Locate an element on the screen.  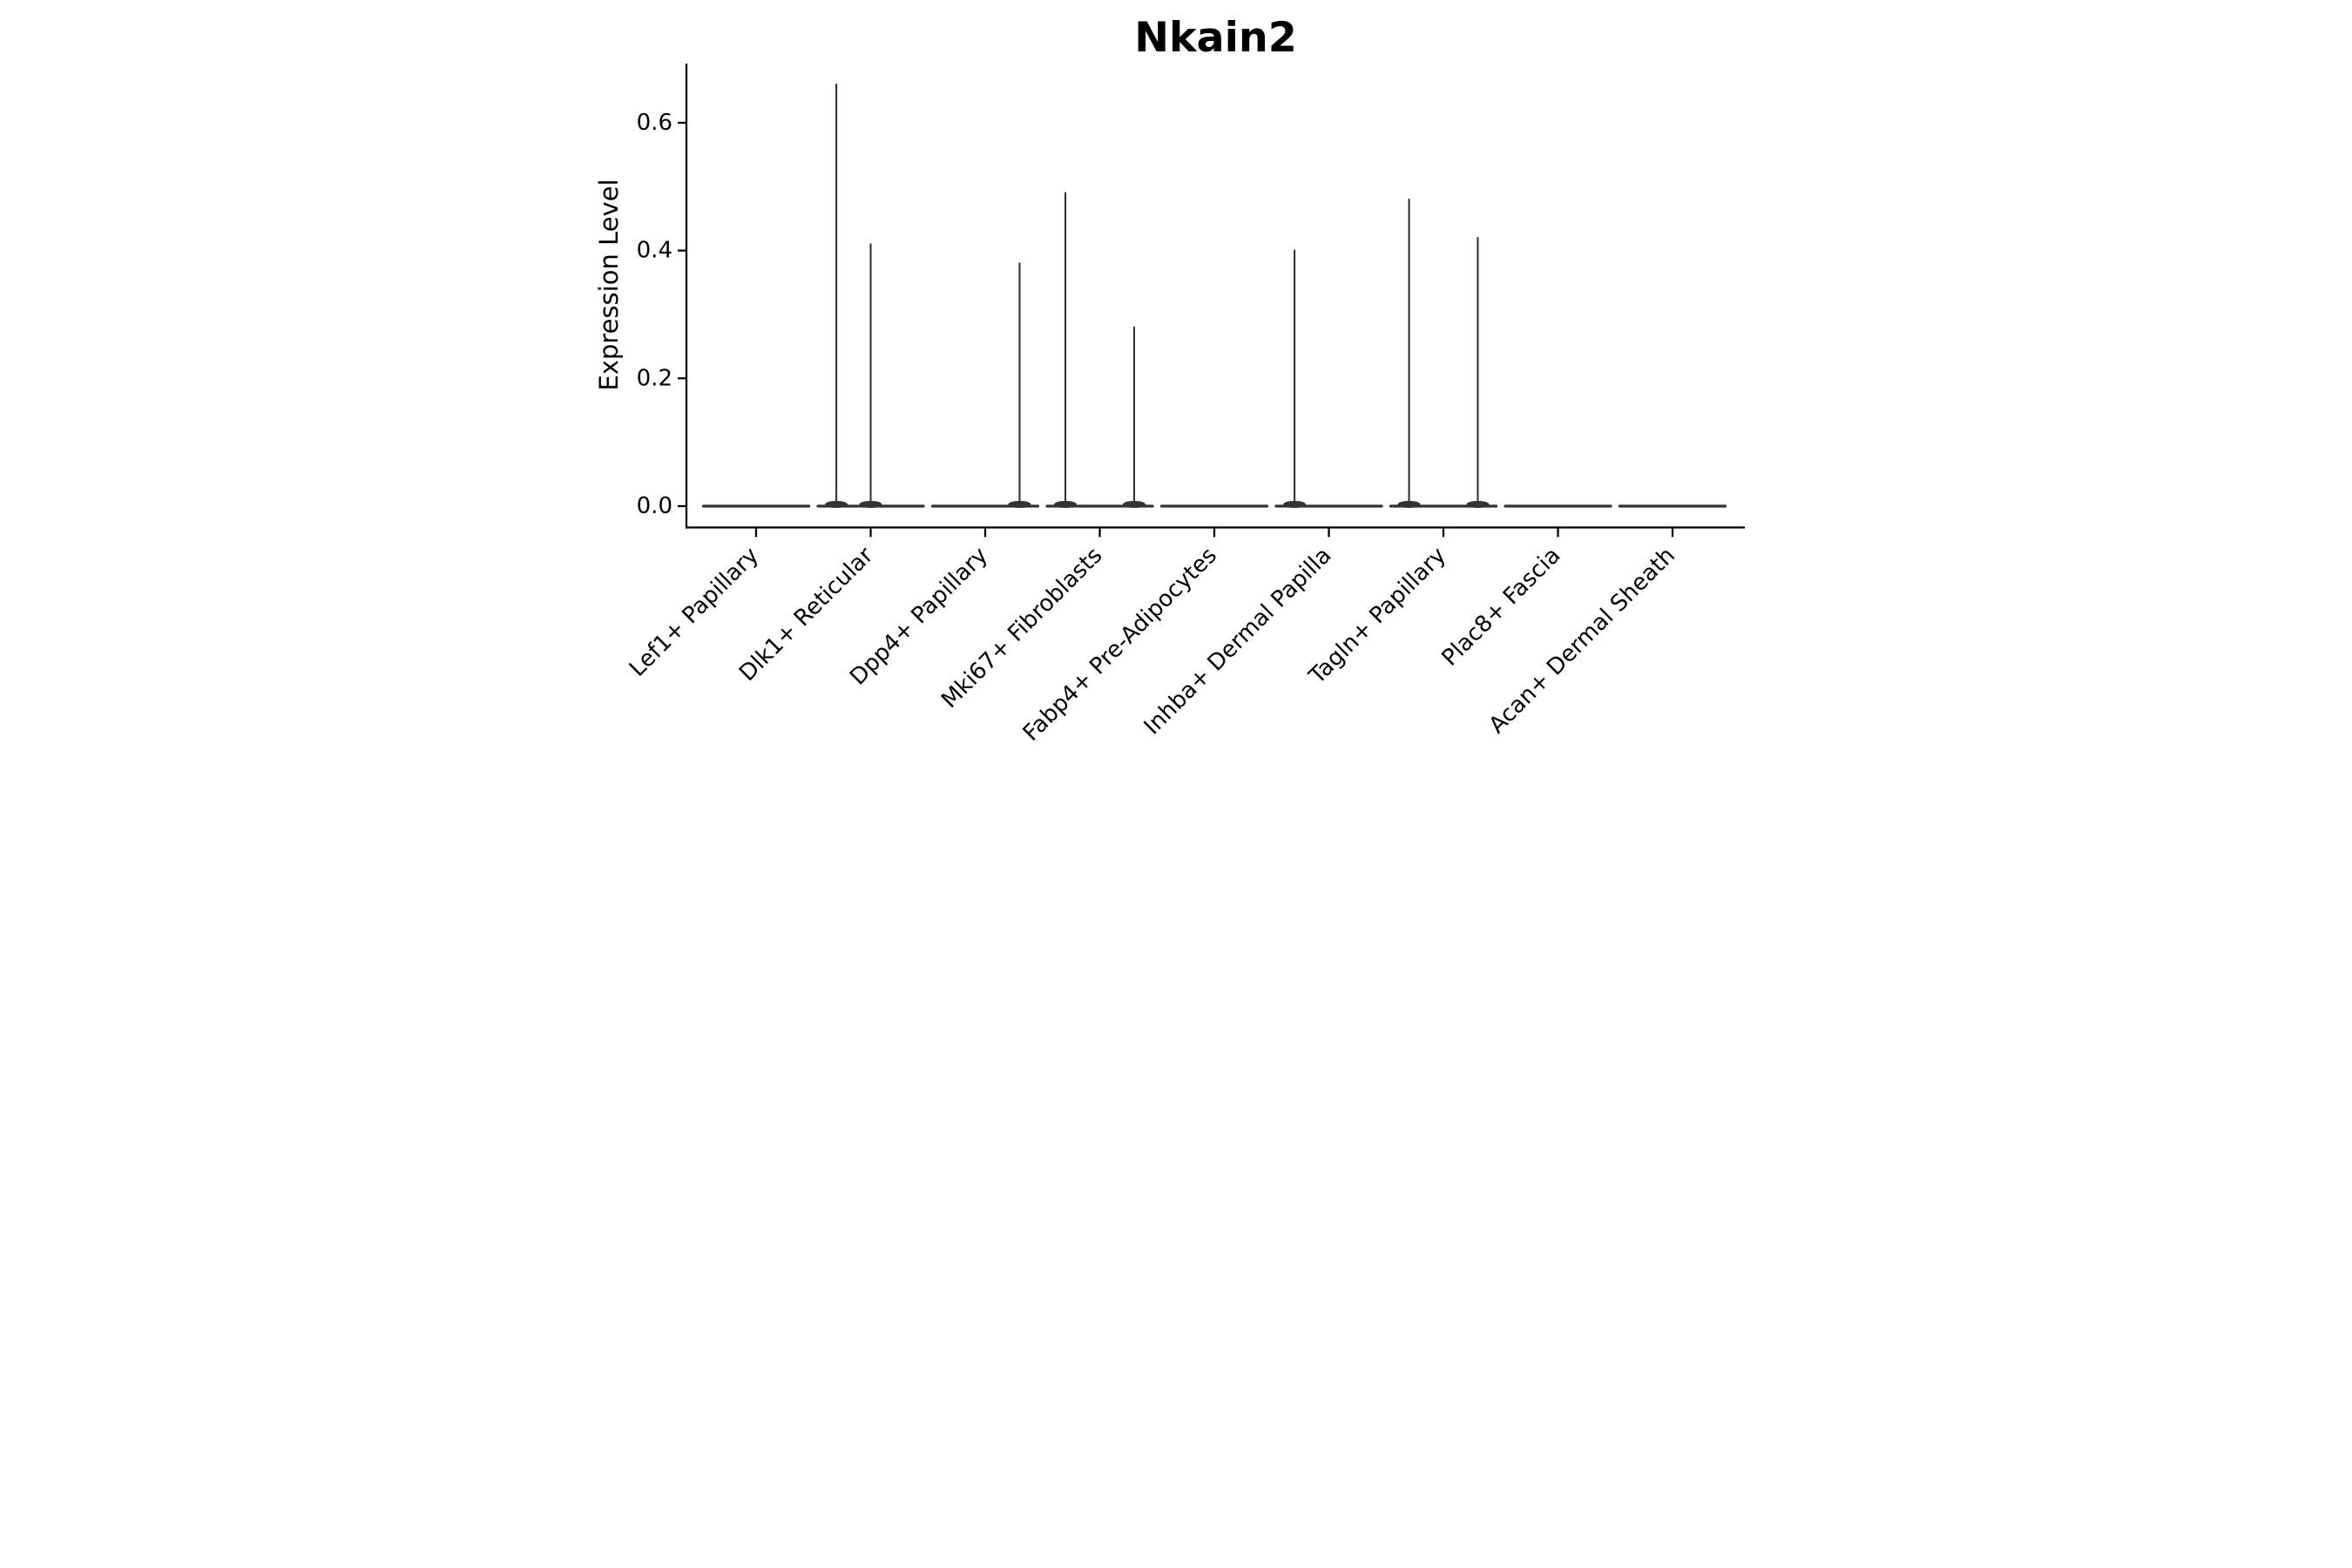
y-tick-label: 0.2 is located at coordinates (654, 378).